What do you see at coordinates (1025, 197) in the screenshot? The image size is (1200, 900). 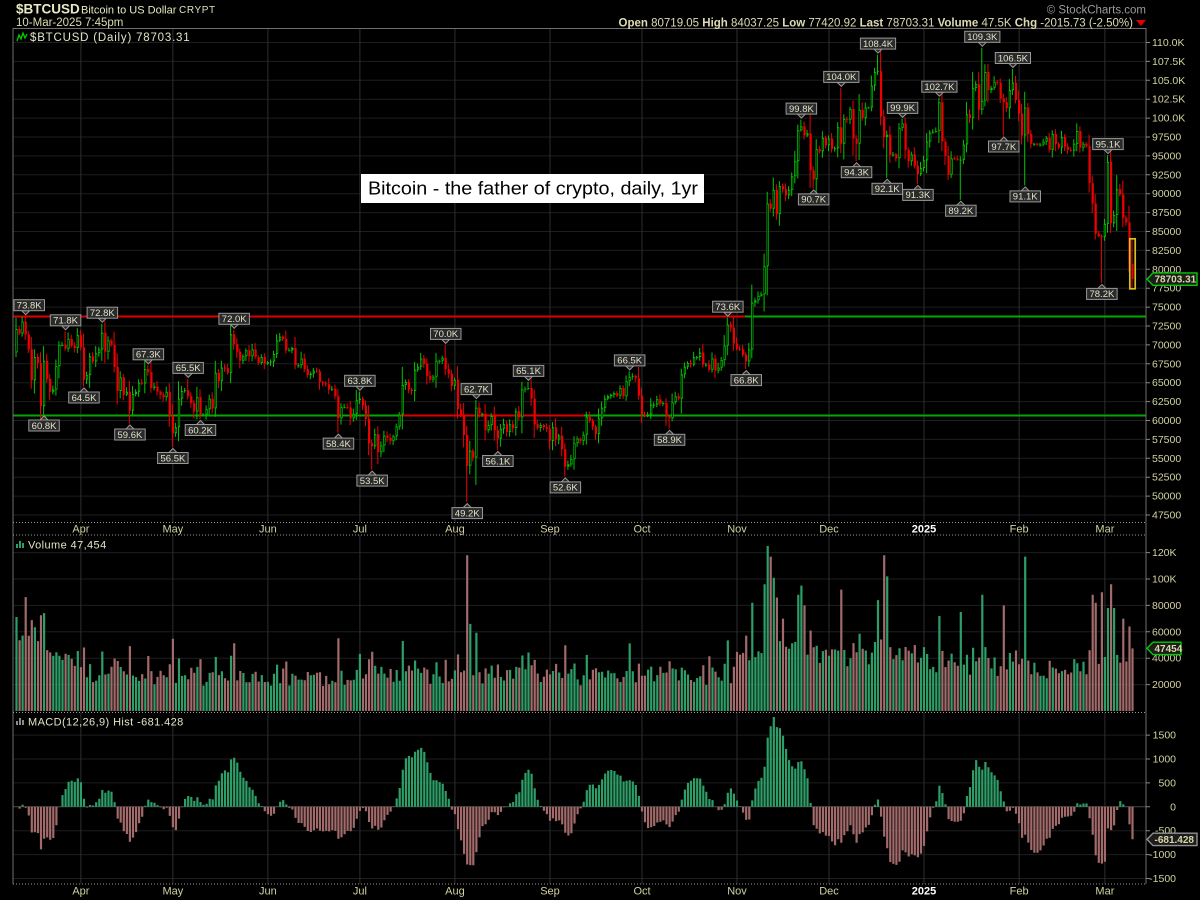 I see `svg-text: 91.1K` at bounding box center [1025, 197].